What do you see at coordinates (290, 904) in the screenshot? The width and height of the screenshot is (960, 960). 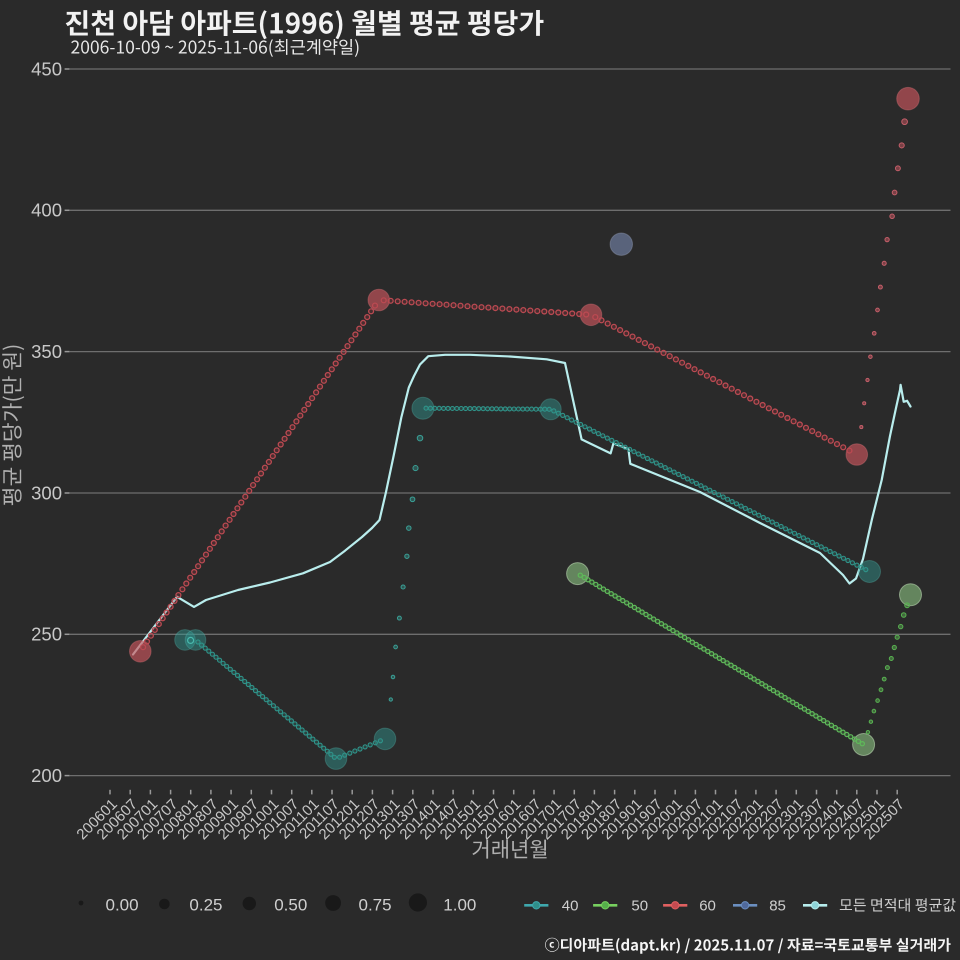 I see `svg-text: 0.50` at bounding box center [290, 904].